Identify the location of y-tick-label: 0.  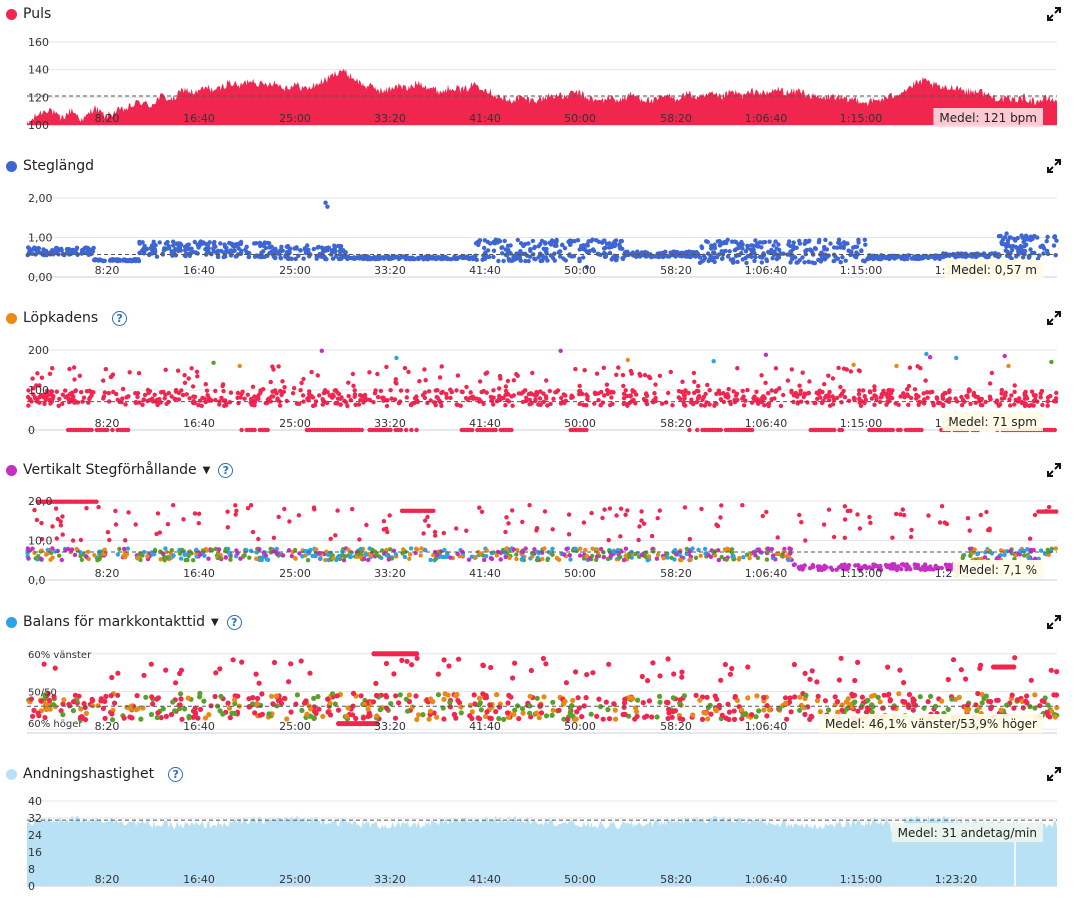
(31, 430).